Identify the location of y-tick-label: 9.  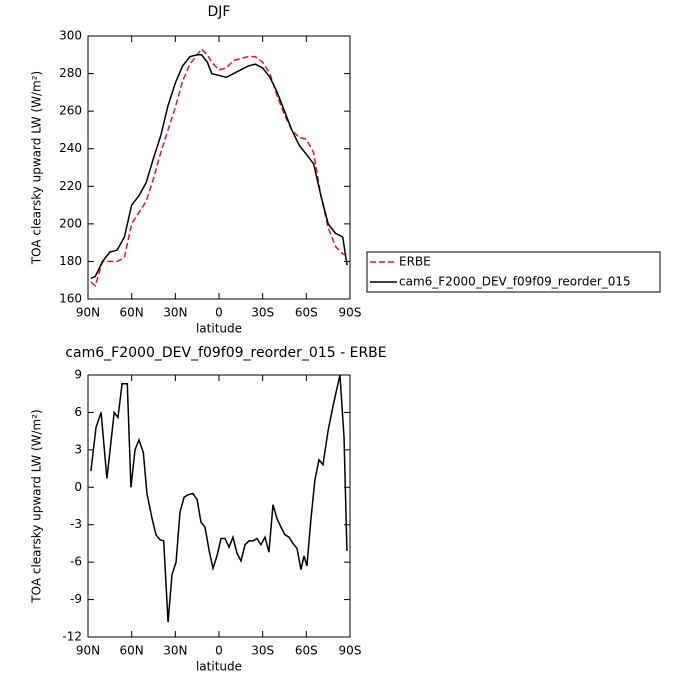
(78, 375).